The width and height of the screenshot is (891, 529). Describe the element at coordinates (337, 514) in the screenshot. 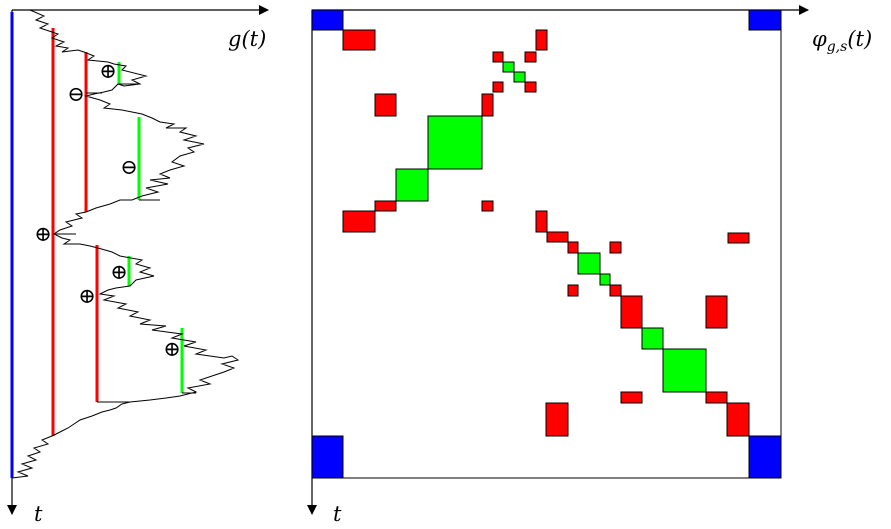

I see `right-y-axis-label: t` at that location.